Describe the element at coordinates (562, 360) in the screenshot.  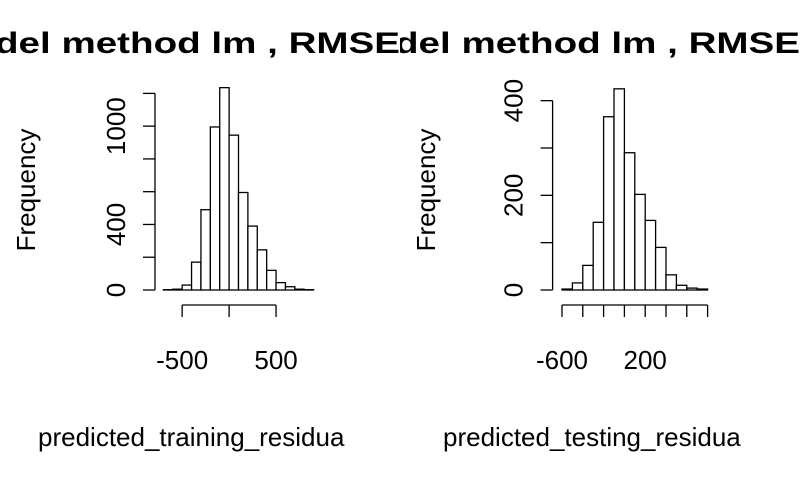
I see `x-tick-label: -600` at that location.